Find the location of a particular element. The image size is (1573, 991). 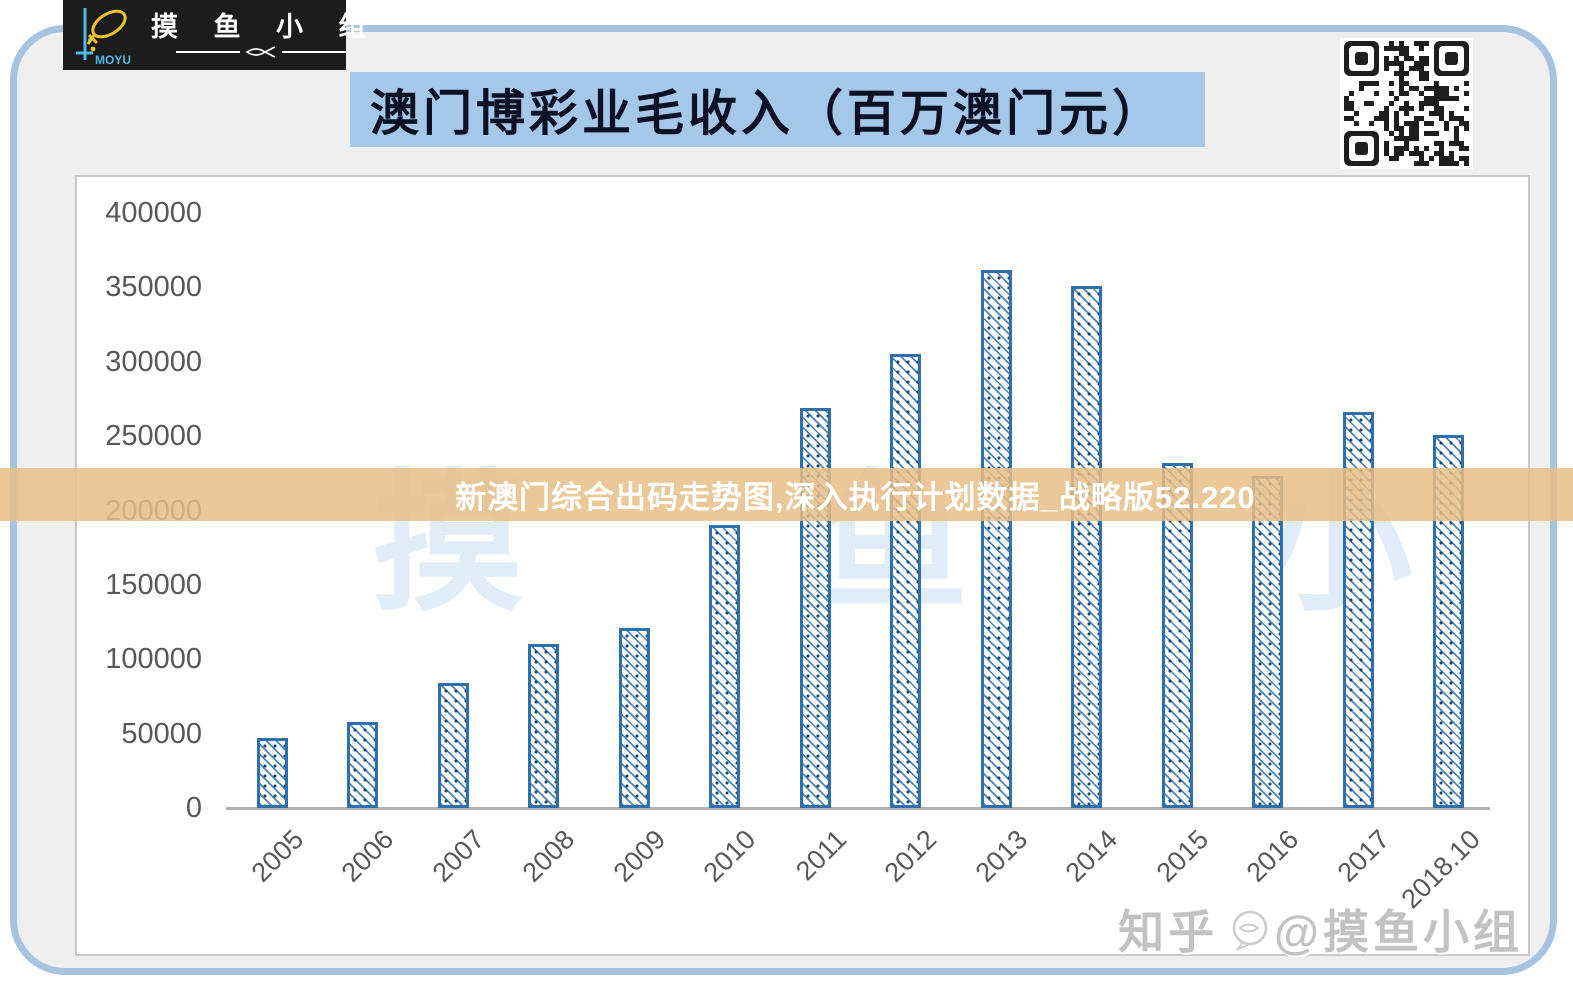

bar-2014 is located at coordinates (1086, 546).